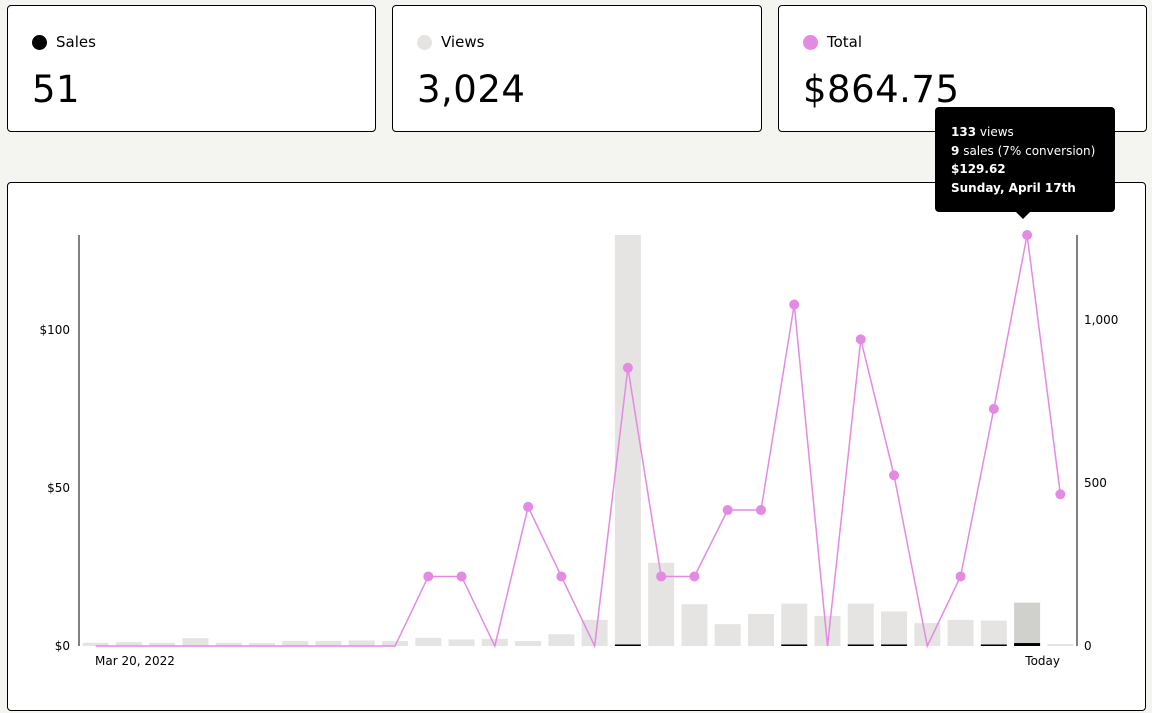 This screenshot has width=1152, height=713. I want to click on sales-dot-icon, so click(39, 42).